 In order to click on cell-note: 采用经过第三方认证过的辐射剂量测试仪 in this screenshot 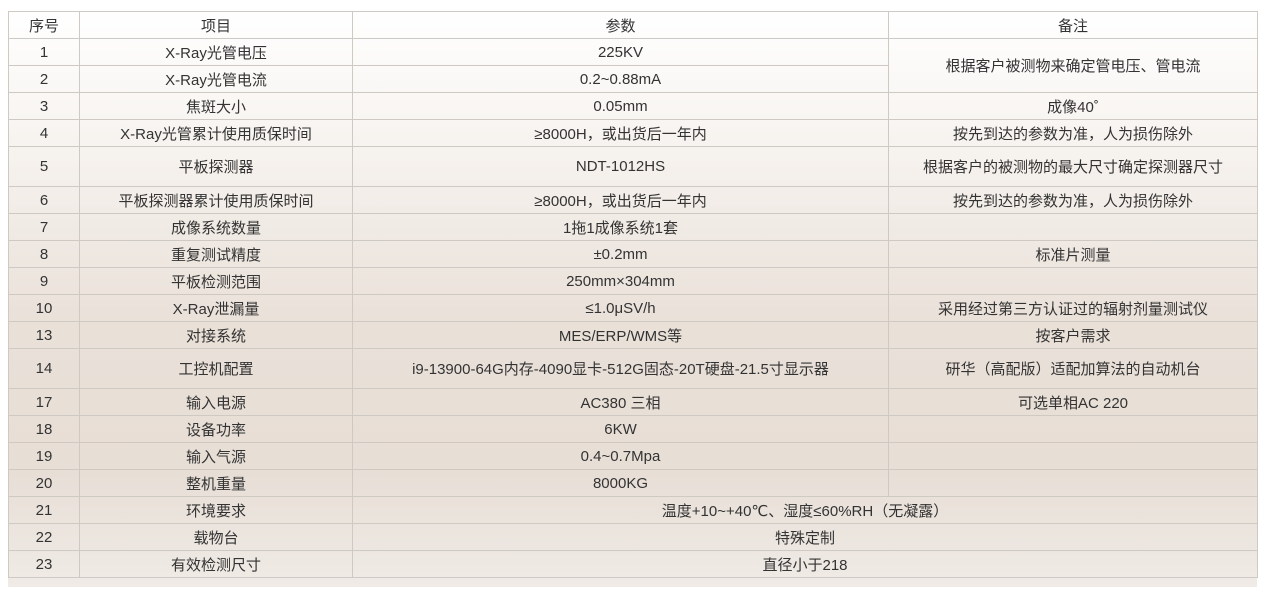, I will do `click(1073, 308)`.